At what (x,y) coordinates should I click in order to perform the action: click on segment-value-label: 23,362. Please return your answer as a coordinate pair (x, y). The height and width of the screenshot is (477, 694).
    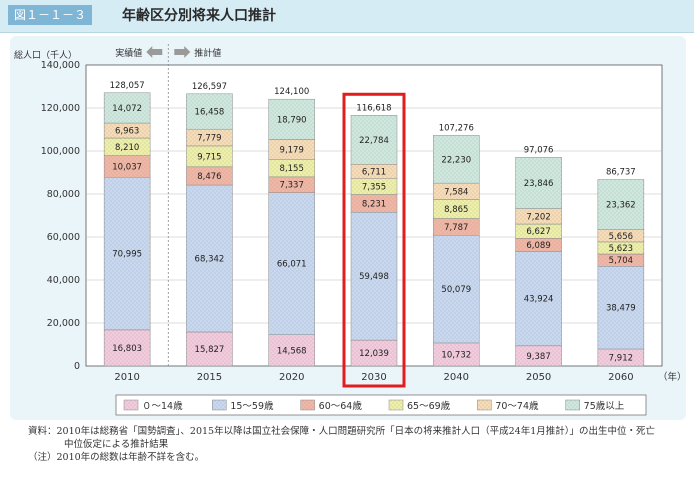
    Looking at the image, I should click on (621, 206).